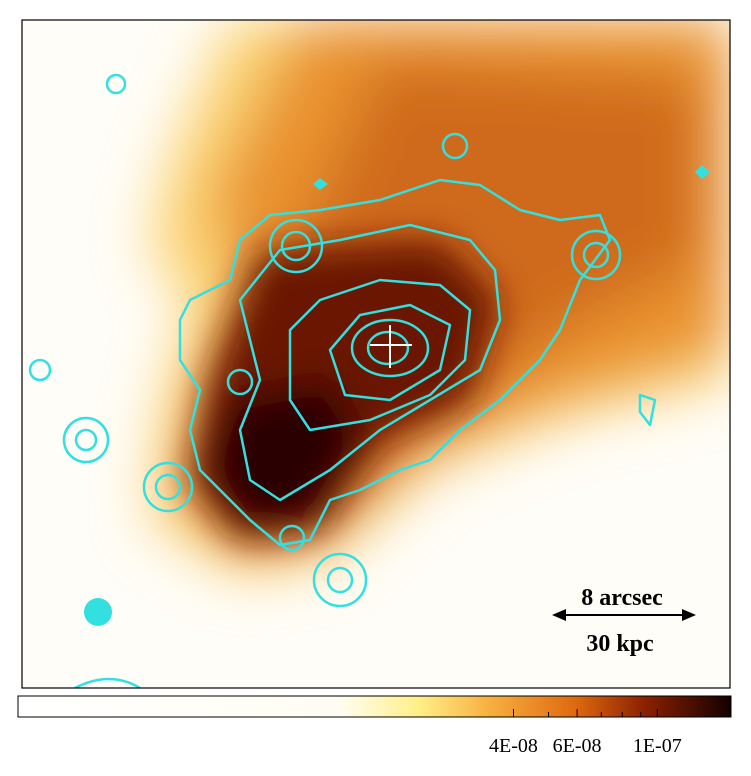 The width and height of the screenshot is (751, 776). What do you see at coordinates (391, 346) in the screenshot?
I see `crosshair` at bounding box center [391, 346].